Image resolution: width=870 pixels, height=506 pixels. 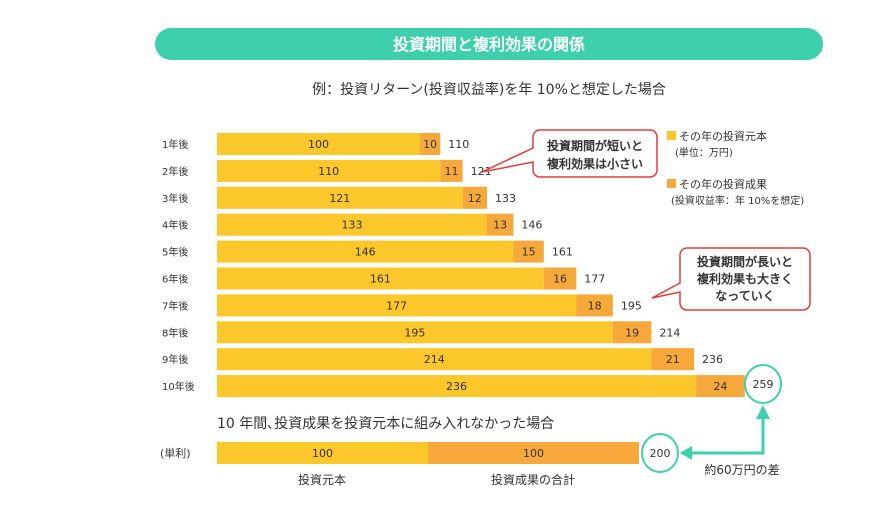 What do you see at coordinates (458, 144) in the screenshot?
I see `bar-total-label: 110` at bounding box center [458, 144].